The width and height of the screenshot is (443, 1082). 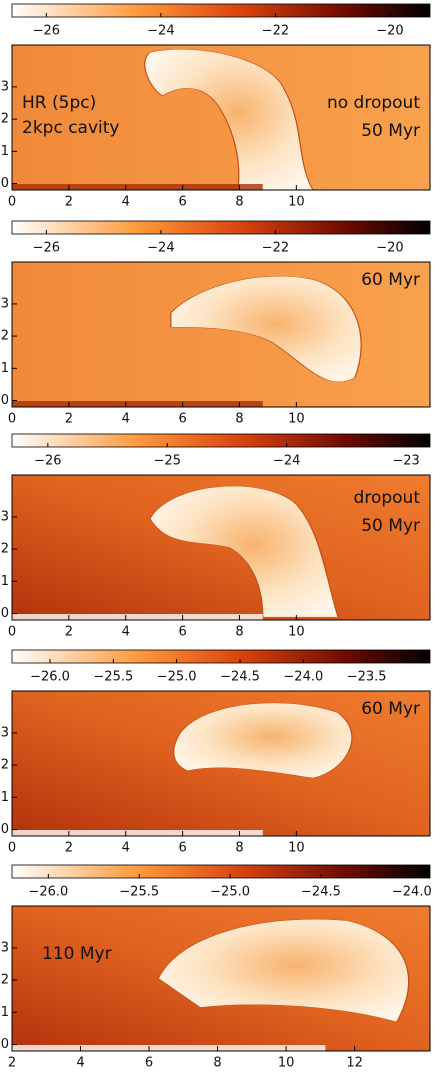 What do you see at coordinates (167, 461) in the screenshot?
I see `colorbar-tick-label: −25` at bounding box center [167, 461].